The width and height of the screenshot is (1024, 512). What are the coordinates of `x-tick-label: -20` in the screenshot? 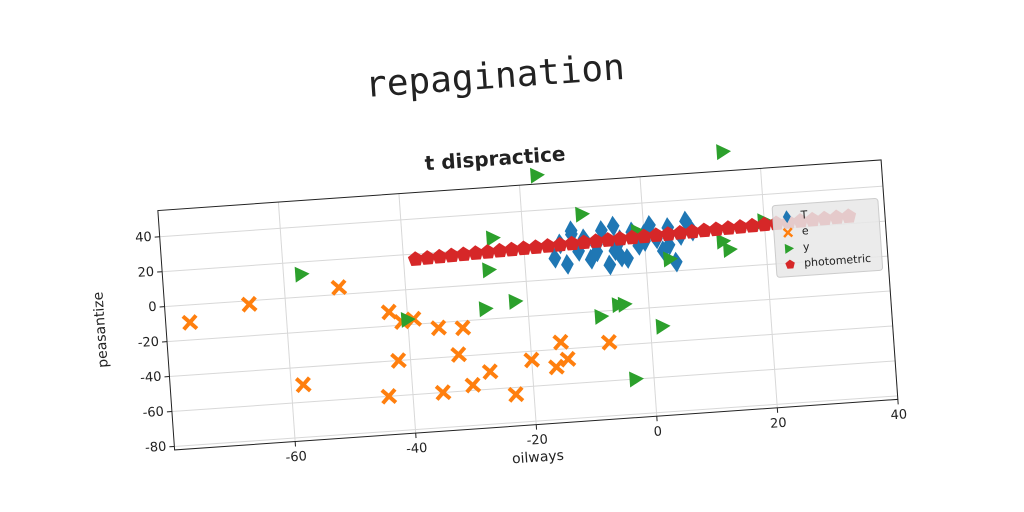 It's located at (537, 440).